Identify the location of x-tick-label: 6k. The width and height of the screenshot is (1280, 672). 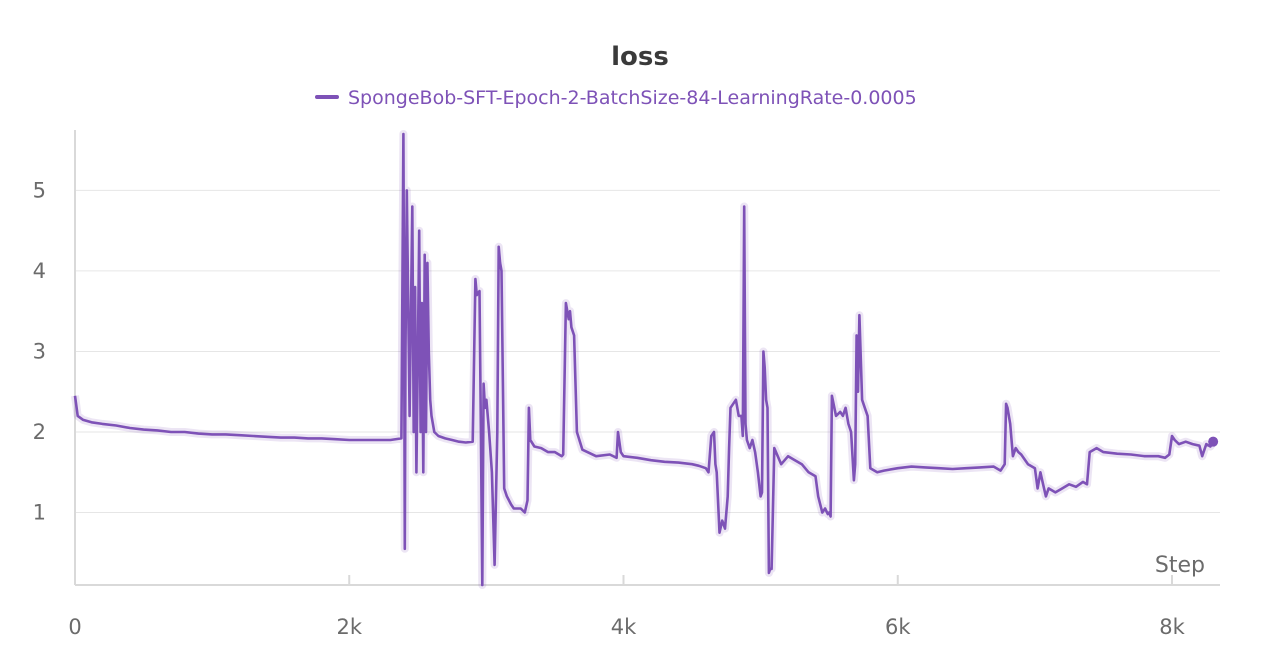
(898, 627).